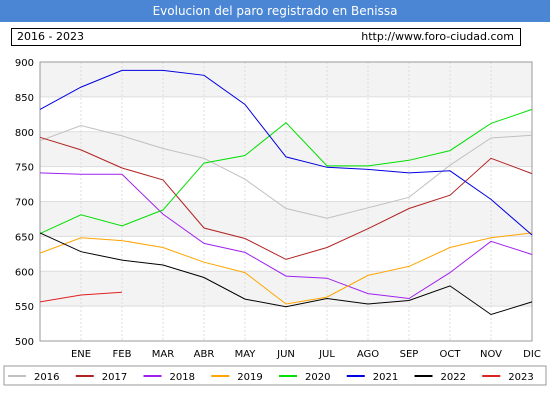 This screenshot has width=550, height=400. Describe the element at coordinates (24, 133) in the screenshot. I see `y-tick-label: 800` at that location.